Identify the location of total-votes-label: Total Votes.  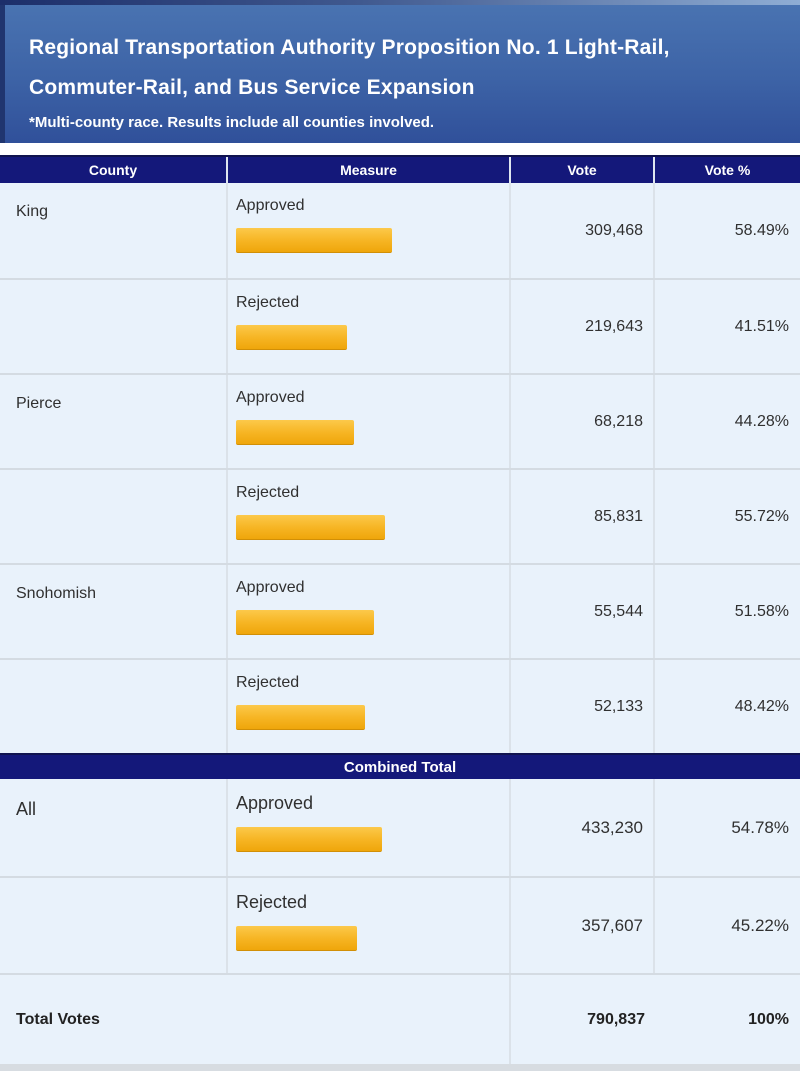
(255, 1020).